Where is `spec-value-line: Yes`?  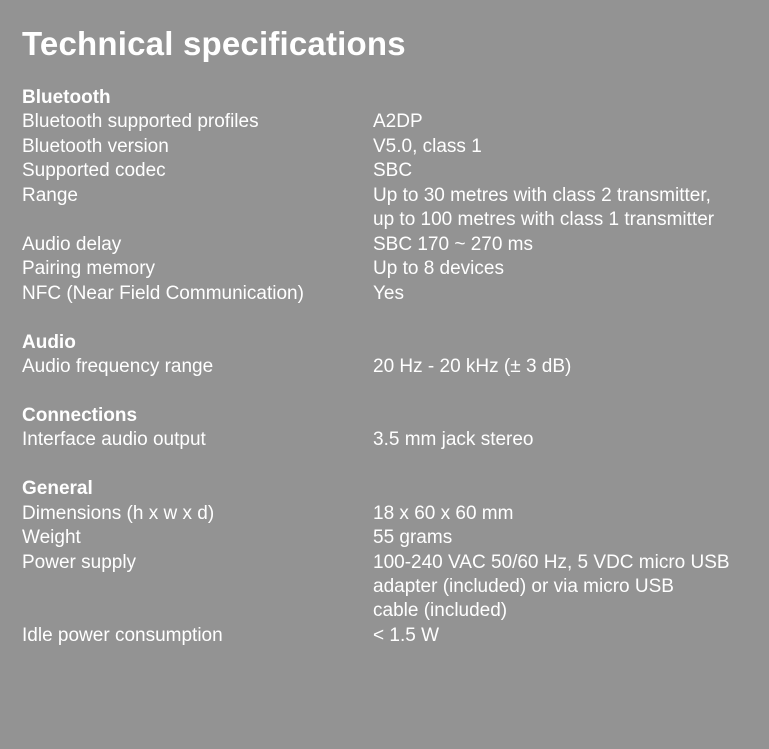 spec-value-line: Yes is located at coordinates (388, 293).